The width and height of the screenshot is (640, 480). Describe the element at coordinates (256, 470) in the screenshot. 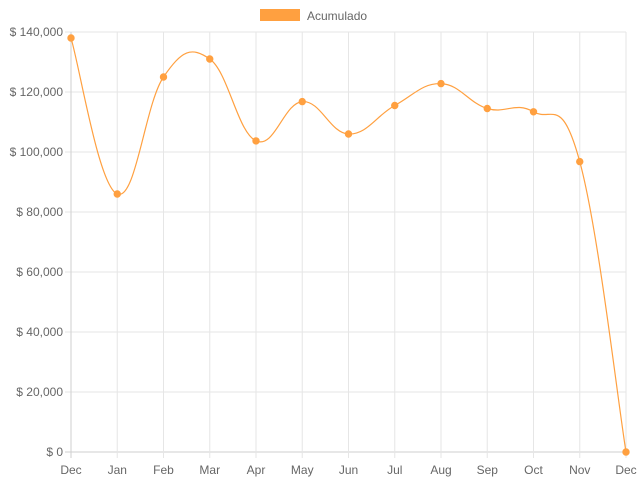

I see `x-tick-label: Apr` at that location.